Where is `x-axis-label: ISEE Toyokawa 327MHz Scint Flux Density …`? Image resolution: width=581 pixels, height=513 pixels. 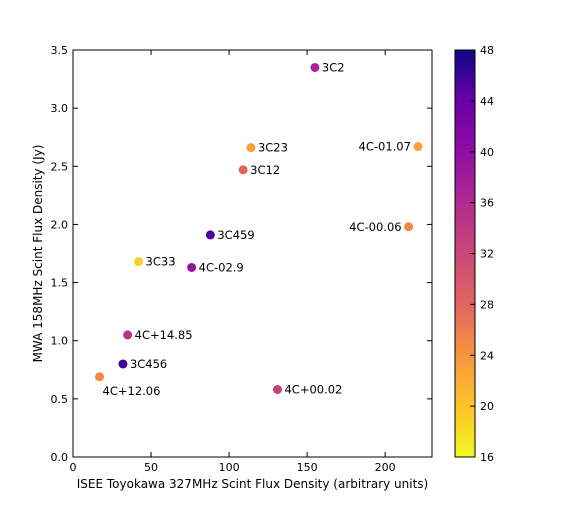 x-axis-label: ISEE Toyokawa 327MHz Scint Flux Density … is located at coordinates (253, 484).